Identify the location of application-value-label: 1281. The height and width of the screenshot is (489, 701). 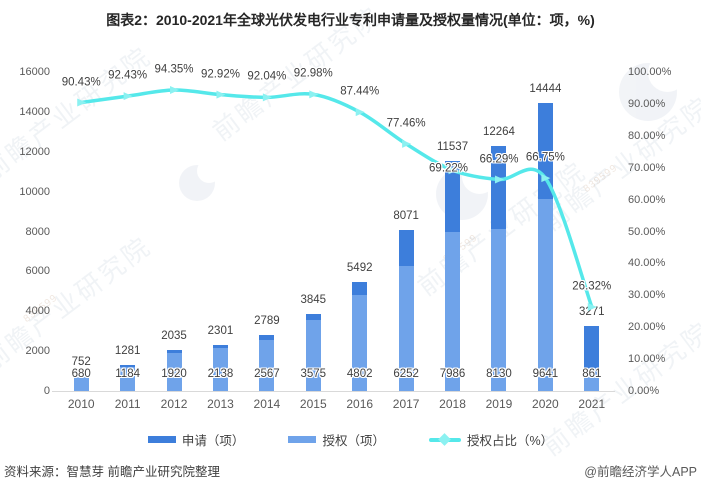
(127, 351).